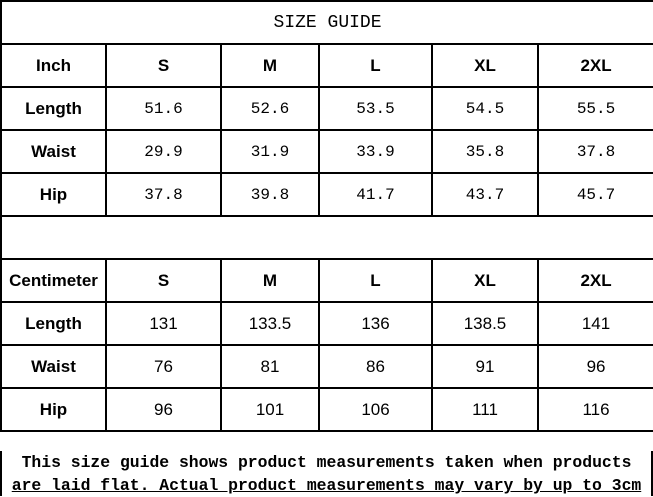  I want to click on cell-value: 116, so click(594, 409).